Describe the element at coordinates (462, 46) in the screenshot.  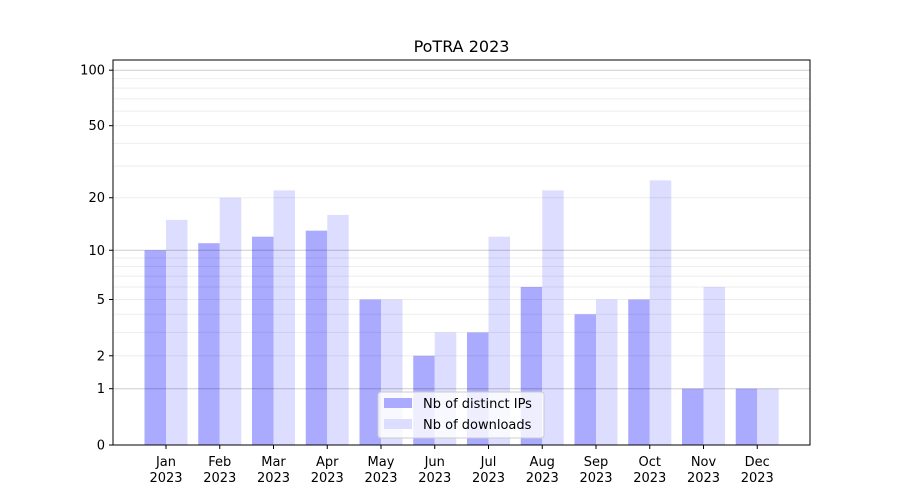
I see `chart-title: PoTRA 2023` at that location.